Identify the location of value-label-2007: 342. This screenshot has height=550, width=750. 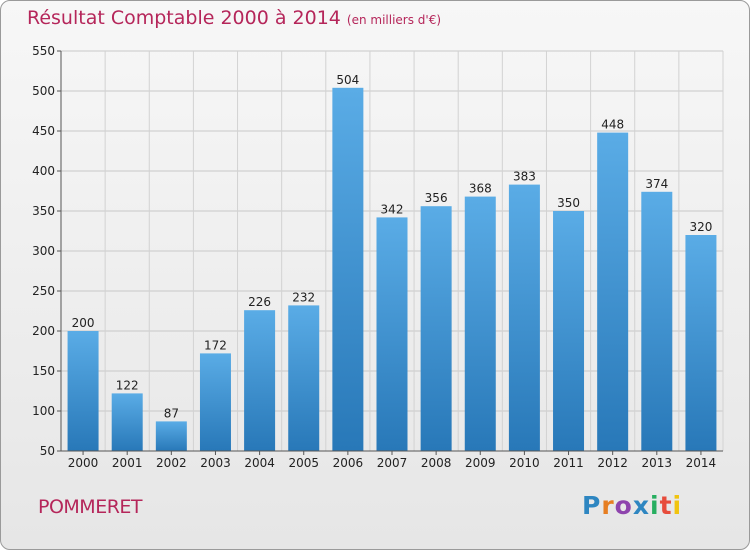
(392, 209).